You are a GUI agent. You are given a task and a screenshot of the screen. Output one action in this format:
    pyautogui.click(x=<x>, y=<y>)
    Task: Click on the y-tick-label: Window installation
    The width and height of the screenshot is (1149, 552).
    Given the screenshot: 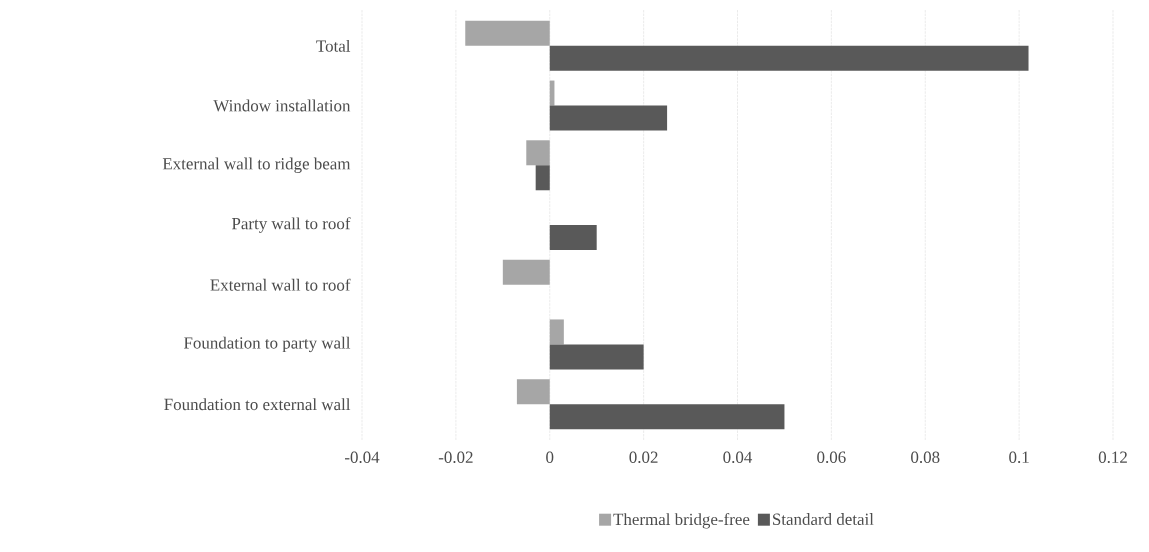 What is the action you would take?
    pyautogui.click(x=282, y=105)
    